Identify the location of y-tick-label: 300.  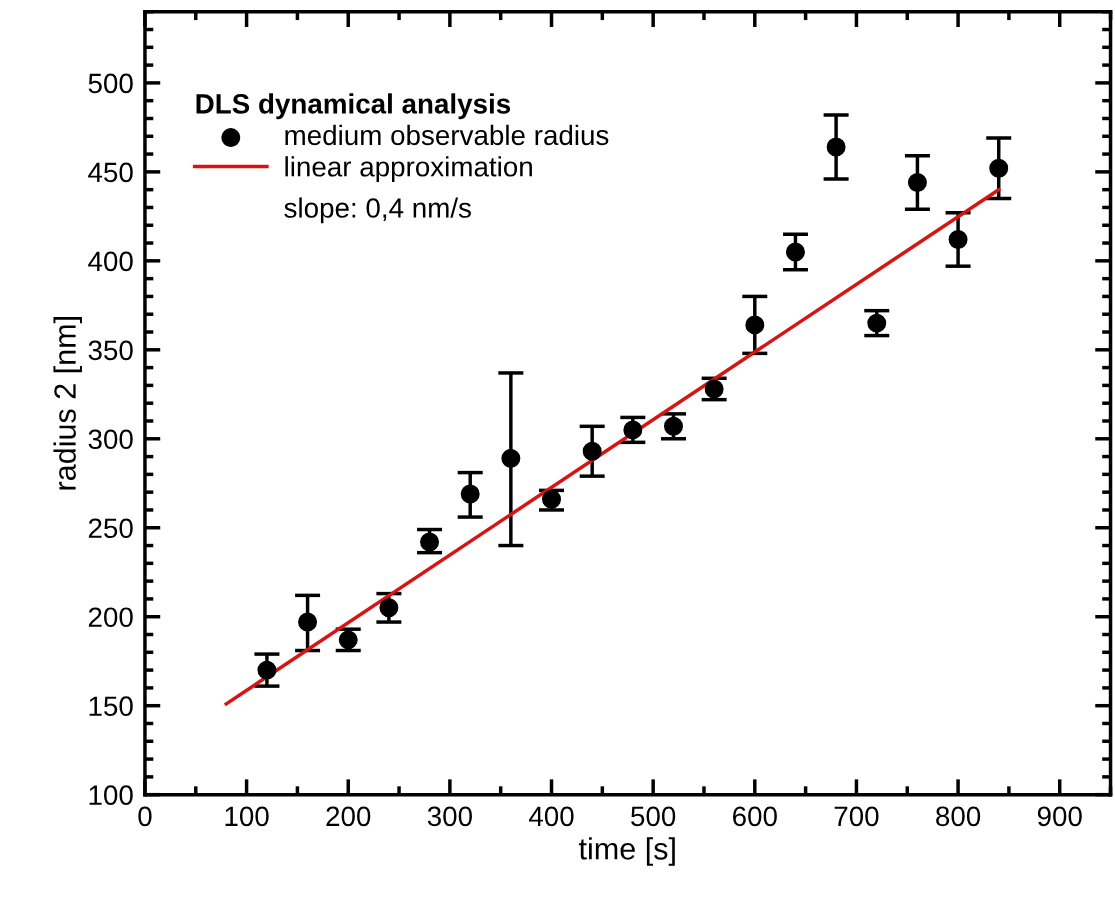
(110, 439).